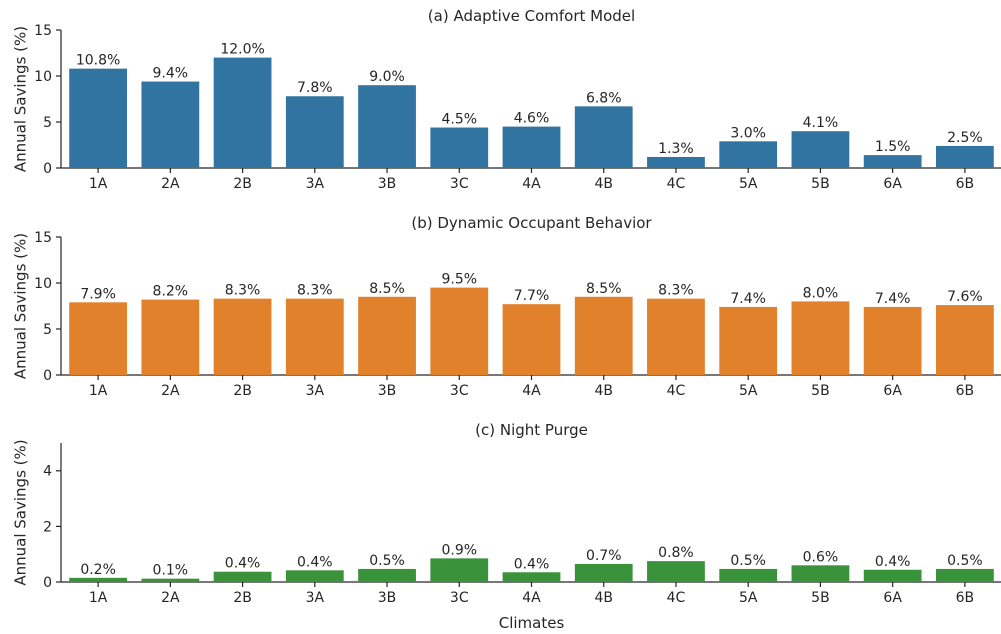 Image resolution: width=1001 pixels, height=634 pixels. I want to click on bar-6a, so click(892, 340).